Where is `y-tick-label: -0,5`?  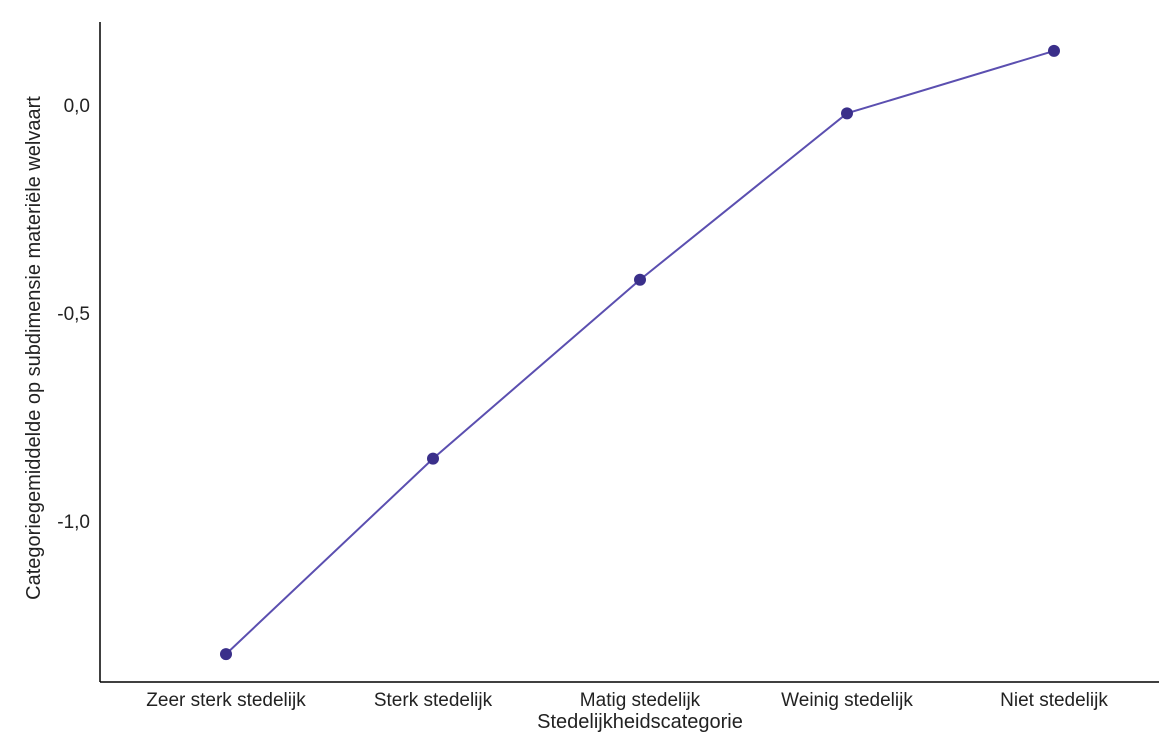 y-tick-label: -0,5 is located at coordinates (73, 314).